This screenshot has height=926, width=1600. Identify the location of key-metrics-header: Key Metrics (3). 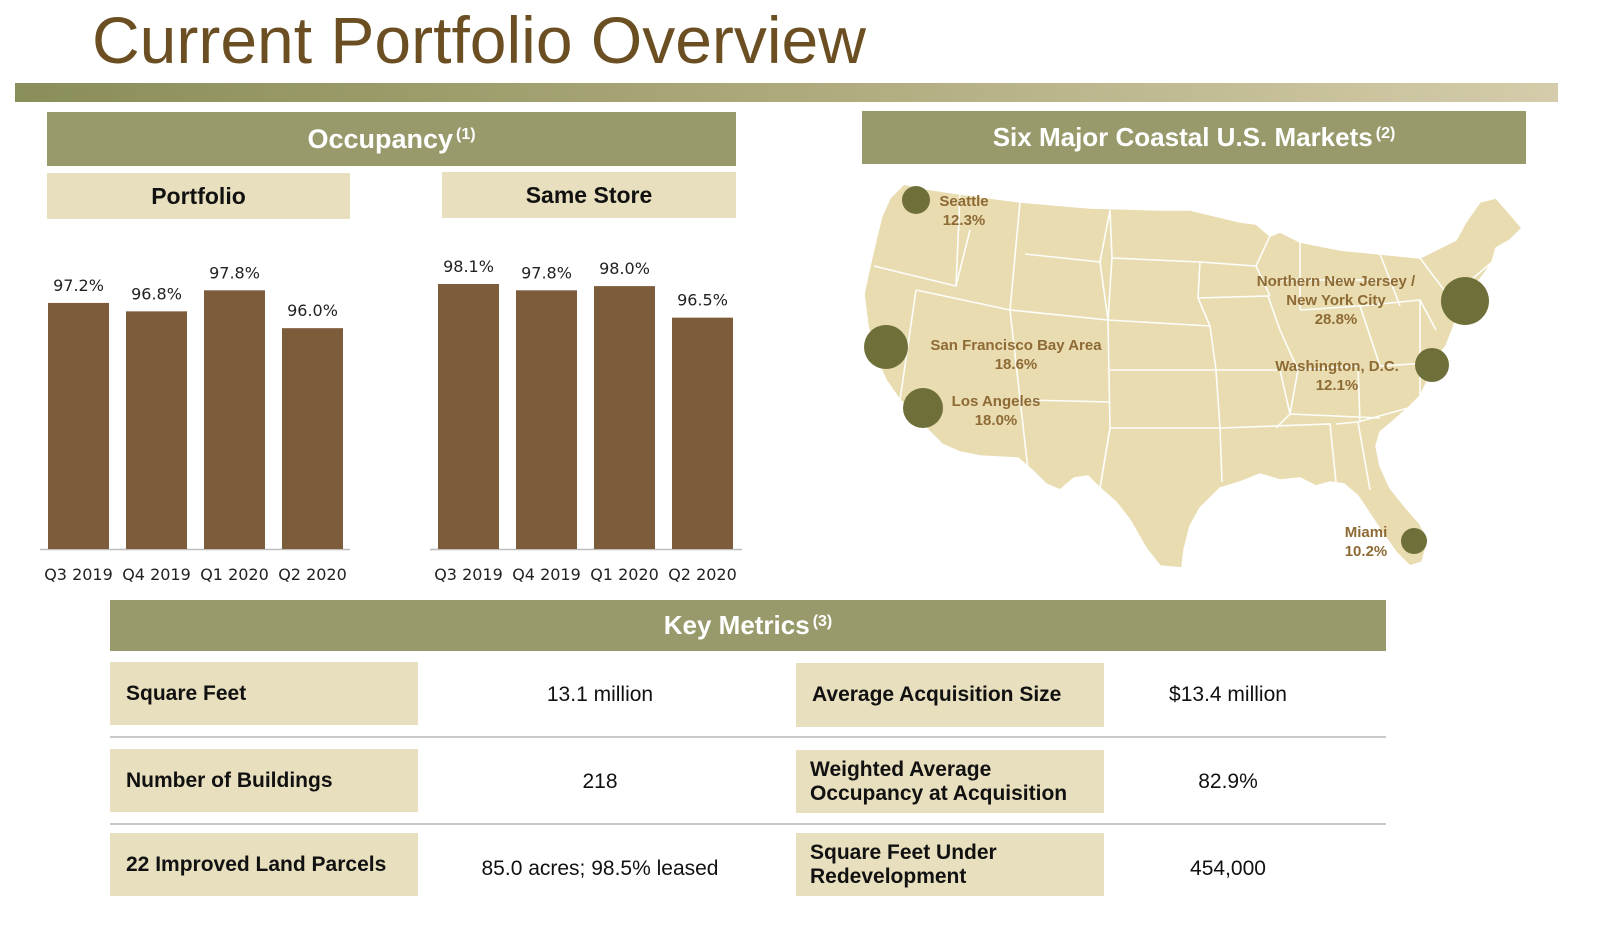
(748, 625).